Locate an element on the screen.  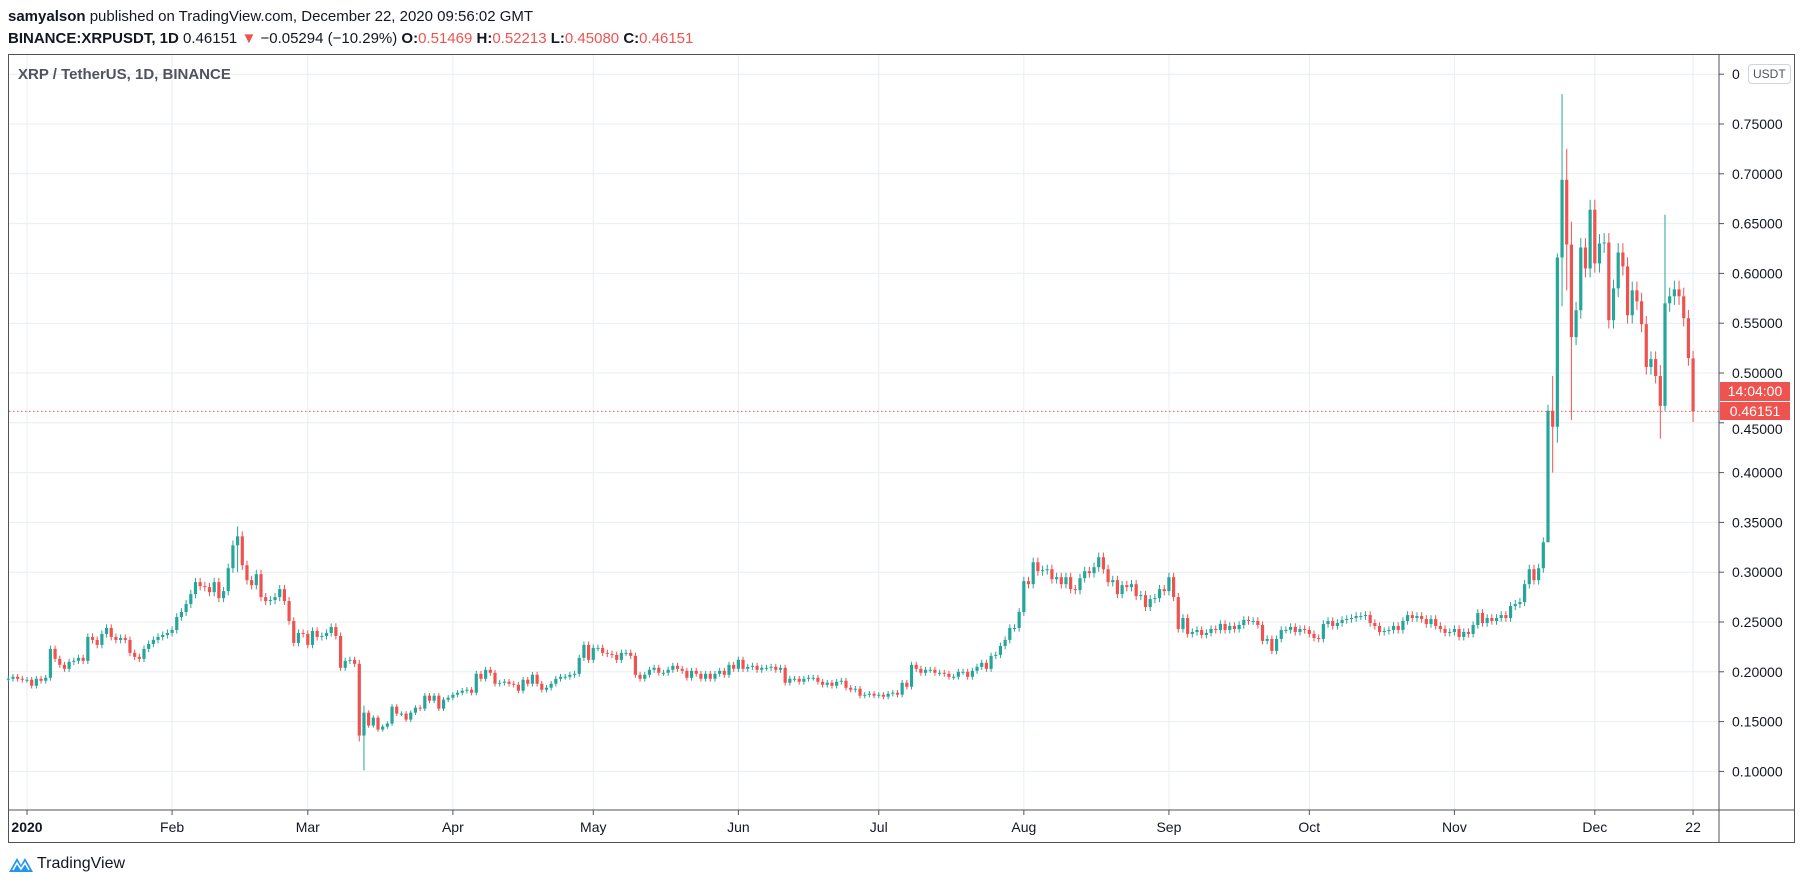
time-tick-label: Sep is located at coordinates (1168, 827).